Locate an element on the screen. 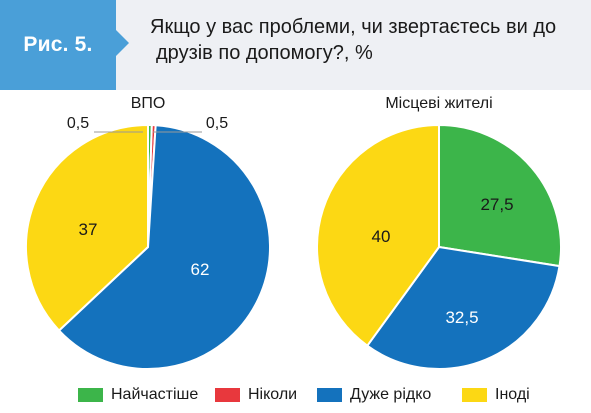 This screenshot has width=591, height=413. figure-label: Рис. 5. is located at coordinates (58, 45).